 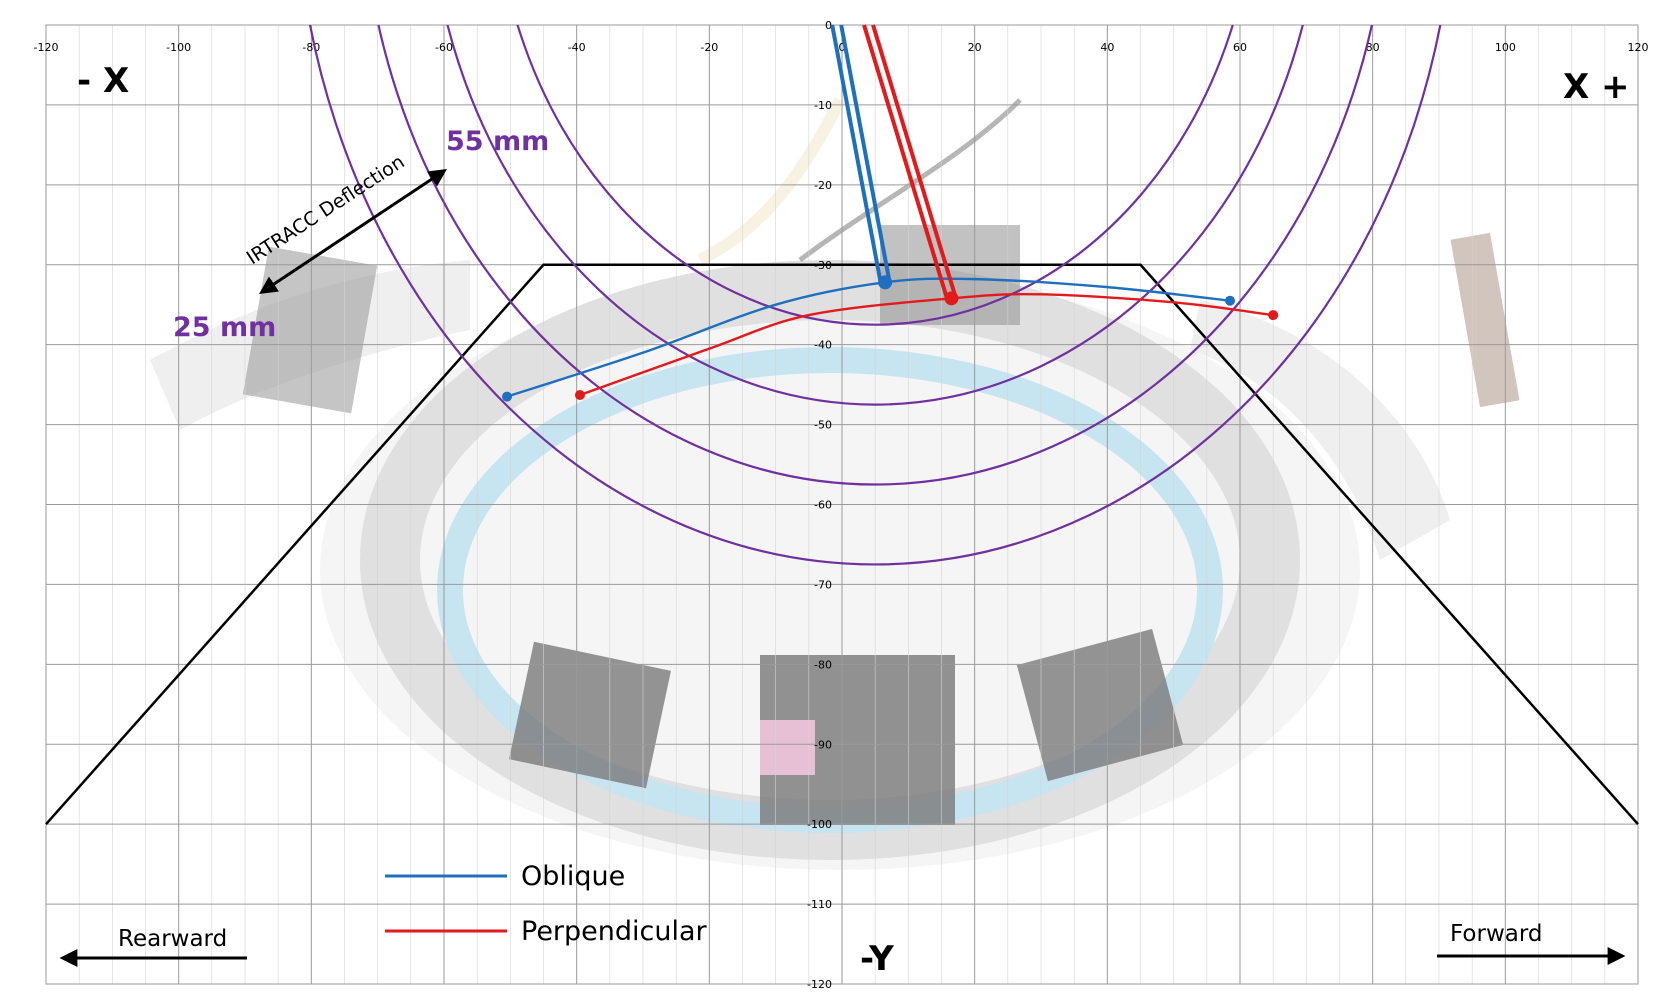 What do you see at coordinates (877, 959) in the screenshot?
I see `y-minus-label: -Y` at bounding box center [877, 959].